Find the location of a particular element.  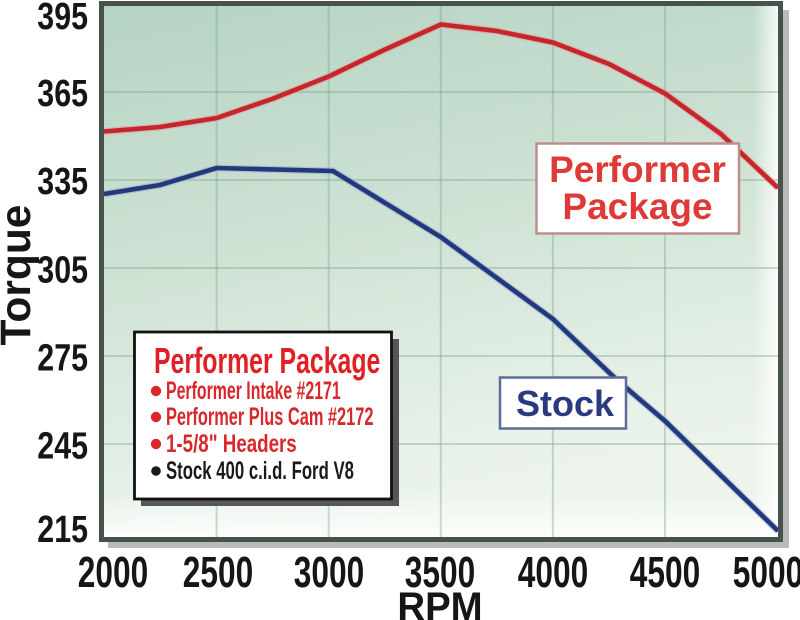

svg-text: Package is located at coordinates (637, 206).